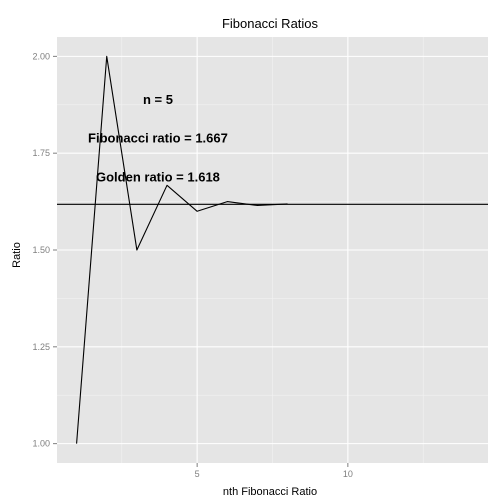 The image size is (504, 504). What do you see at coordinates (270, 492) in the screenshot?
I see `x-axis-title: nth Fibonacci Ratio` at bounding box center [270, 492].